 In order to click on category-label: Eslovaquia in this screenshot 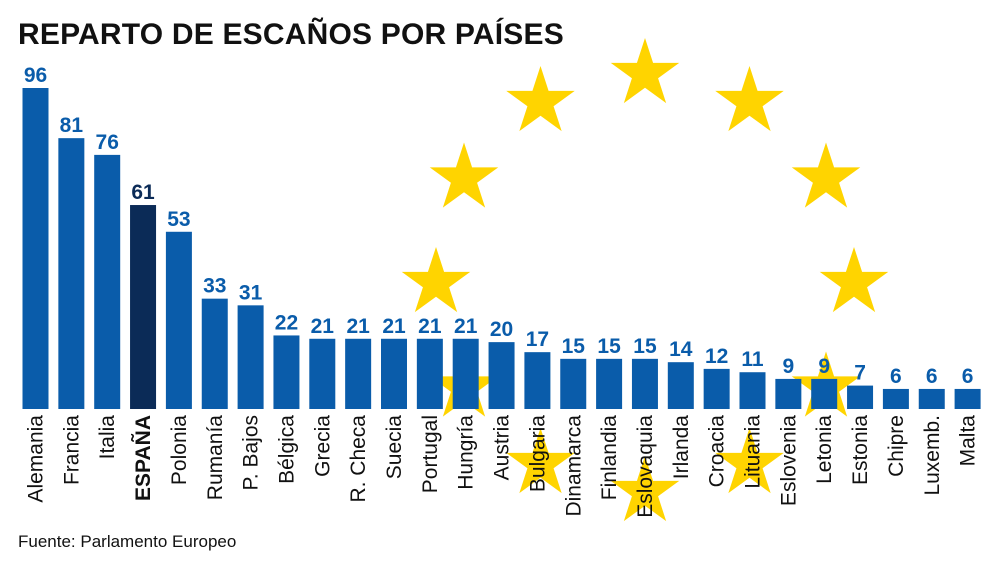, I will do `click(645, 466)`.